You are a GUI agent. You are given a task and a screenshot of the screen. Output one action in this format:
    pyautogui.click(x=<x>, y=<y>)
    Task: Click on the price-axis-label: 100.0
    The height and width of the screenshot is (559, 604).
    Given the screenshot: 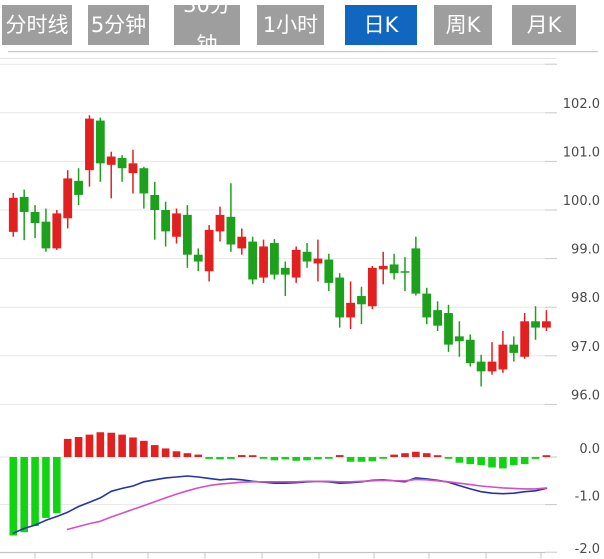 What is the action you would take?
    pyautogui.click(x=581, y=201)
    